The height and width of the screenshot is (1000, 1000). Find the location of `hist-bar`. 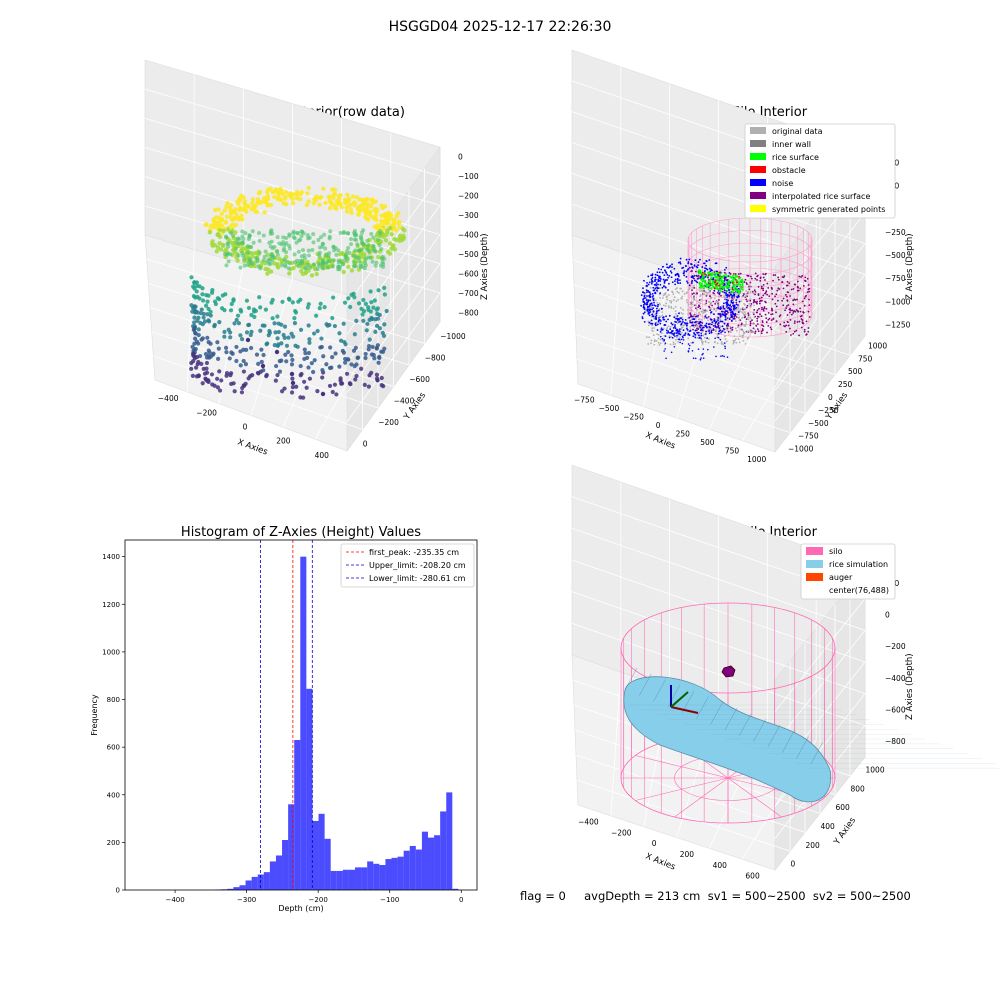

hist-bar is located at coordinates (443, 850).